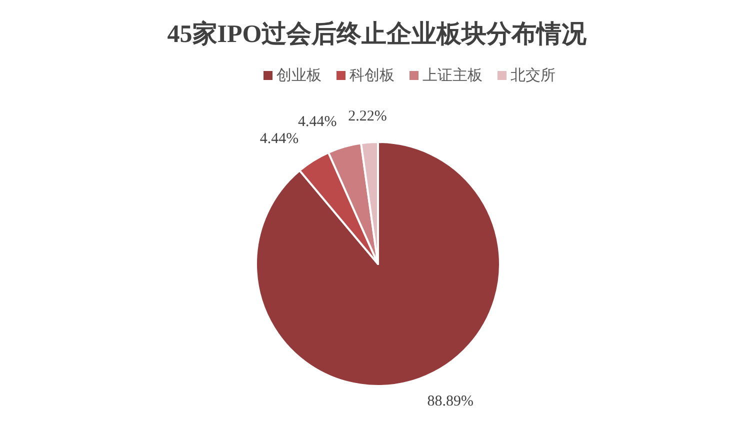 This screenshot has width=754, height=429. I want to click on legend-label: 创业板, so click(299, 75).